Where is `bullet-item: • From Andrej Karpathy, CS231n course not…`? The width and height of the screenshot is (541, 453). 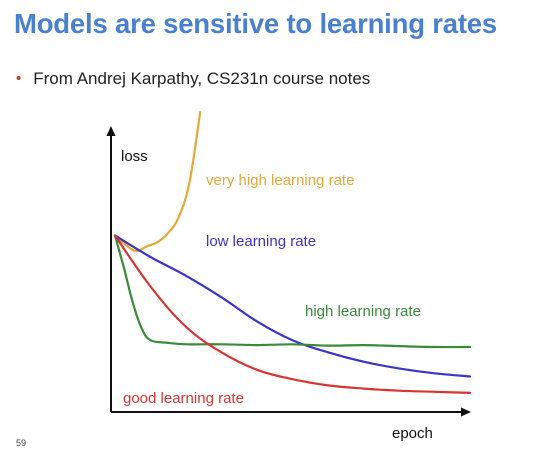 bullet-item: • From Andrej Karpathy, CS231n course not… is located at coordinates (193, 79).